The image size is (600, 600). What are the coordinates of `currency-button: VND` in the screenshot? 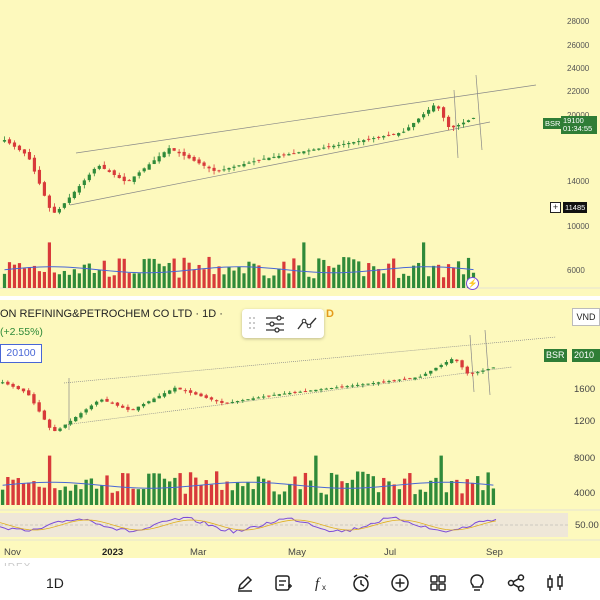 It's located at (586, 317).